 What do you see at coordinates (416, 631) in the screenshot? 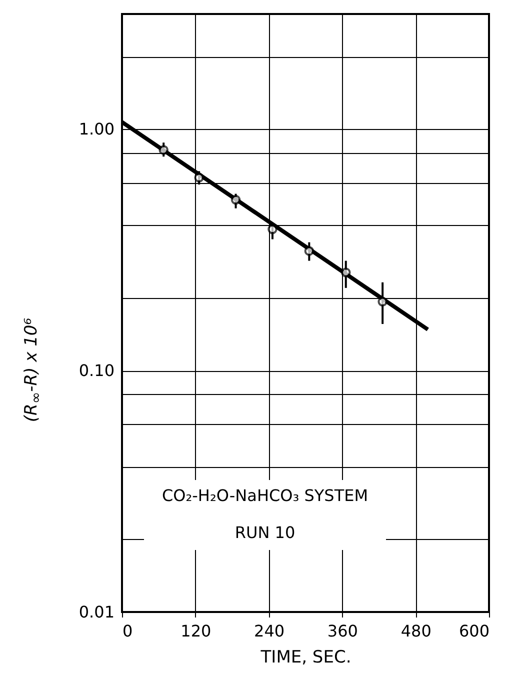
I see `x-tick-label: 480` at bounding box center [416, 631].